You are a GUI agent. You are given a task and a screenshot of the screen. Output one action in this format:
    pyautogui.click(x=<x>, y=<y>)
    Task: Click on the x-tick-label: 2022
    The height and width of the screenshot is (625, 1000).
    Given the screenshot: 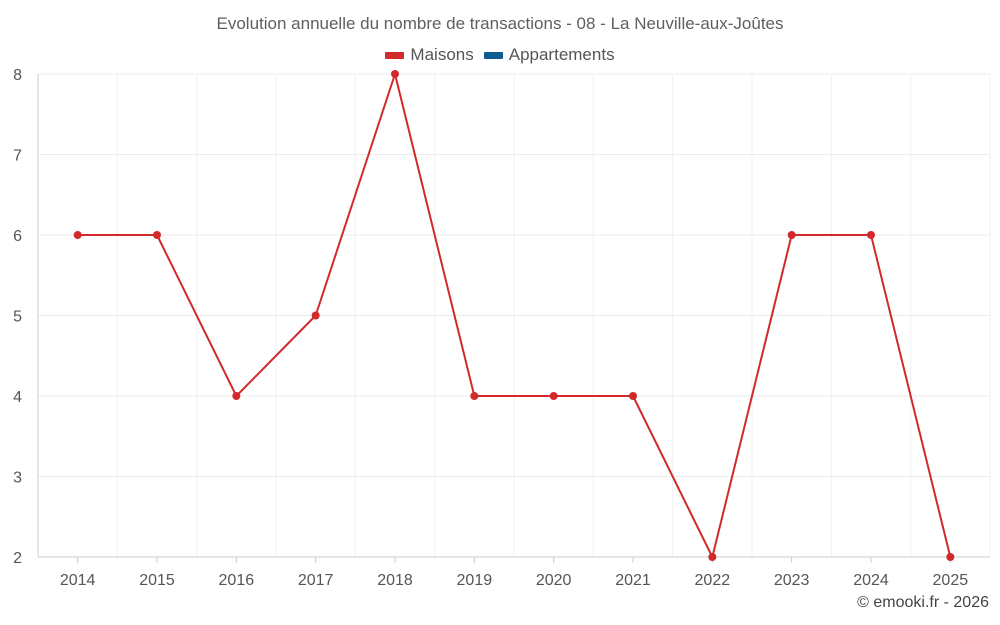 What is the action you would take?
    pyautogui.click(x=713, y=580)
    